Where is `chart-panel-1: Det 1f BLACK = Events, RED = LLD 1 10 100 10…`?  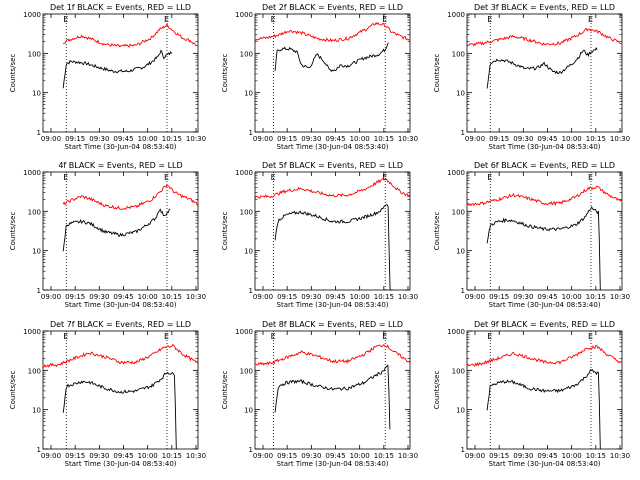 chart-panel-1: Det 1f BLACK = Events, RED = LLD 1 10 100 10… is located at coordinates (107, 77).